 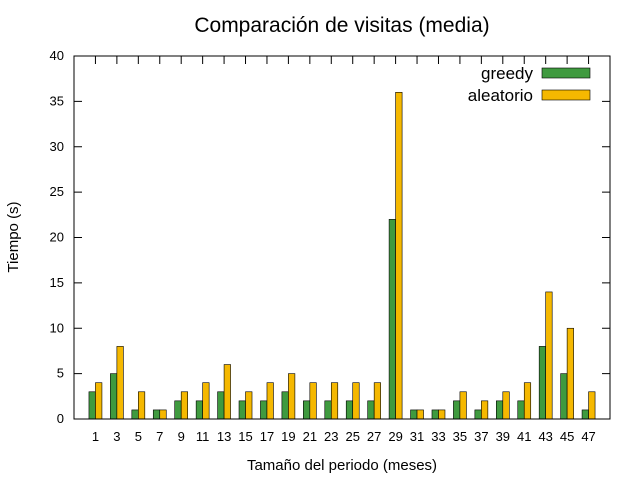 I want to click on legend-label-greedy: greedy, so click(x=507, y=73).